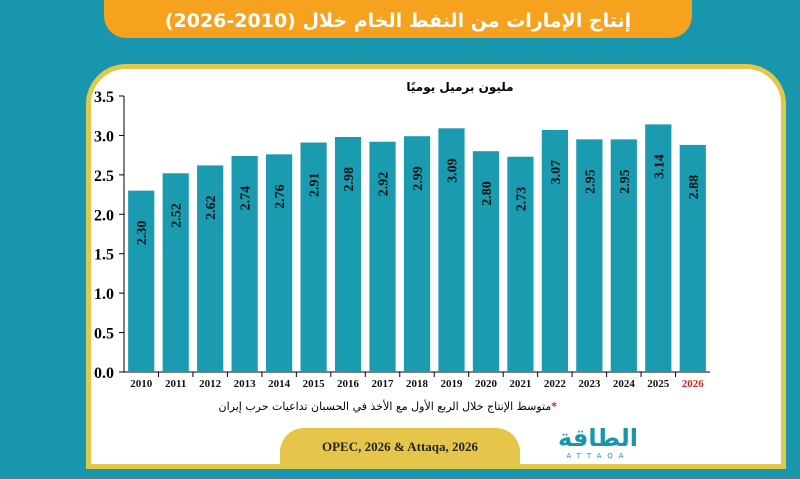  What do you see at coordinates (315, 185) in the screenshot?
I see `data-label: 2.91` at bounding box center [315, 185].